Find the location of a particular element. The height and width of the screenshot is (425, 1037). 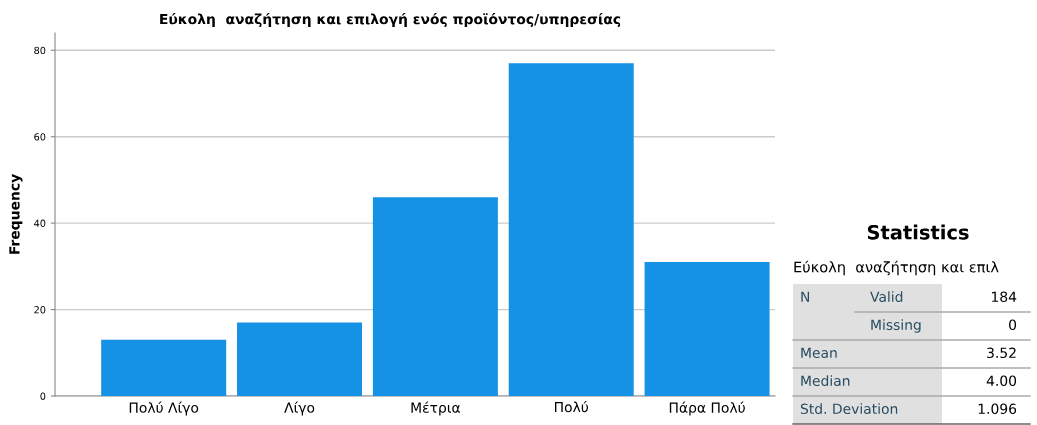

text: Median is located at coordinates (825, 381).